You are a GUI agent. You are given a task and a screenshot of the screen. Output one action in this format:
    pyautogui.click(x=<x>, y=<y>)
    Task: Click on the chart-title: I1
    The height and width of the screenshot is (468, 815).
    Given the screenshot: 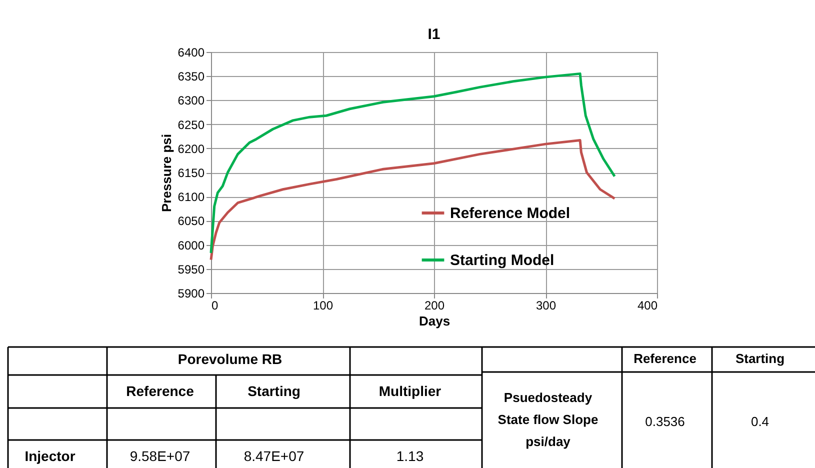 What is the action you would take?
    pyautogui.click(x=434, y=34)
    